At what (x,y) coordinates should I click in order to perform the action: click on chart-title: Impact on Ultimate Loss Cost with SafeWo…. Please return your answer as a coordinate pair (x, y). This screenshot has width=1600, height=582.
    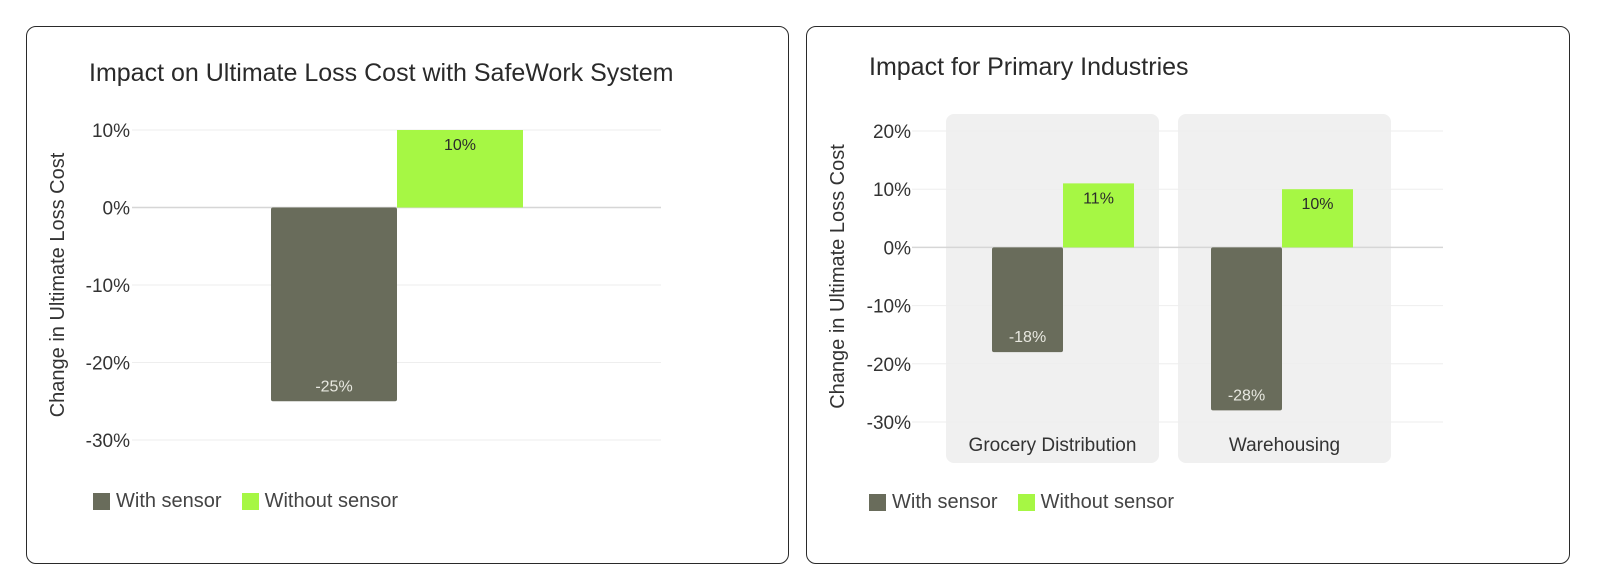
    Looking at the image, I should click on (381, 73).